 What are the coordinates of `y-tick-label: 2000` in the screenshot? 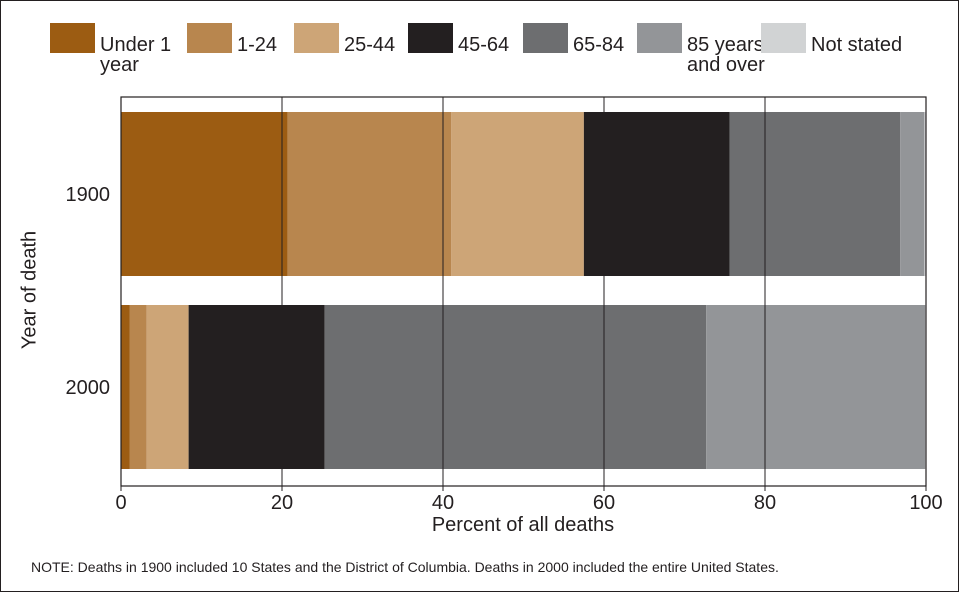 It's located at (88, 388).